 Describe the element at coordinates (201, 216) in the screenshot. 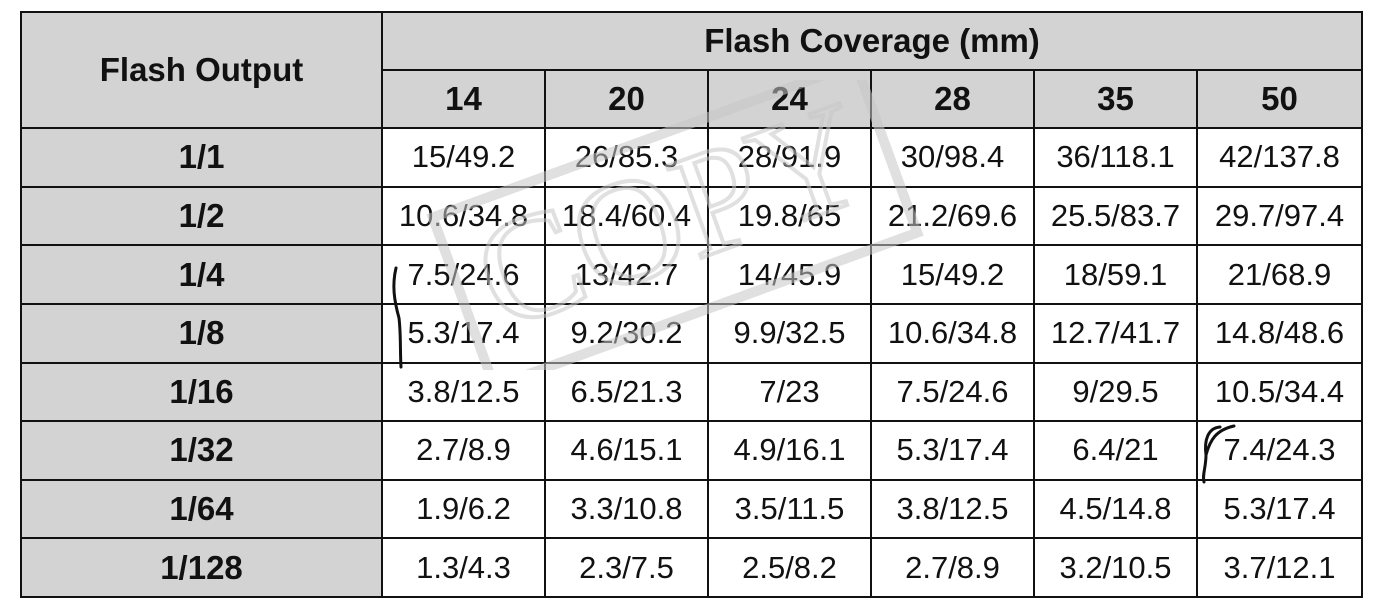

I see `row-header-flash-output: 1/2` at that location.